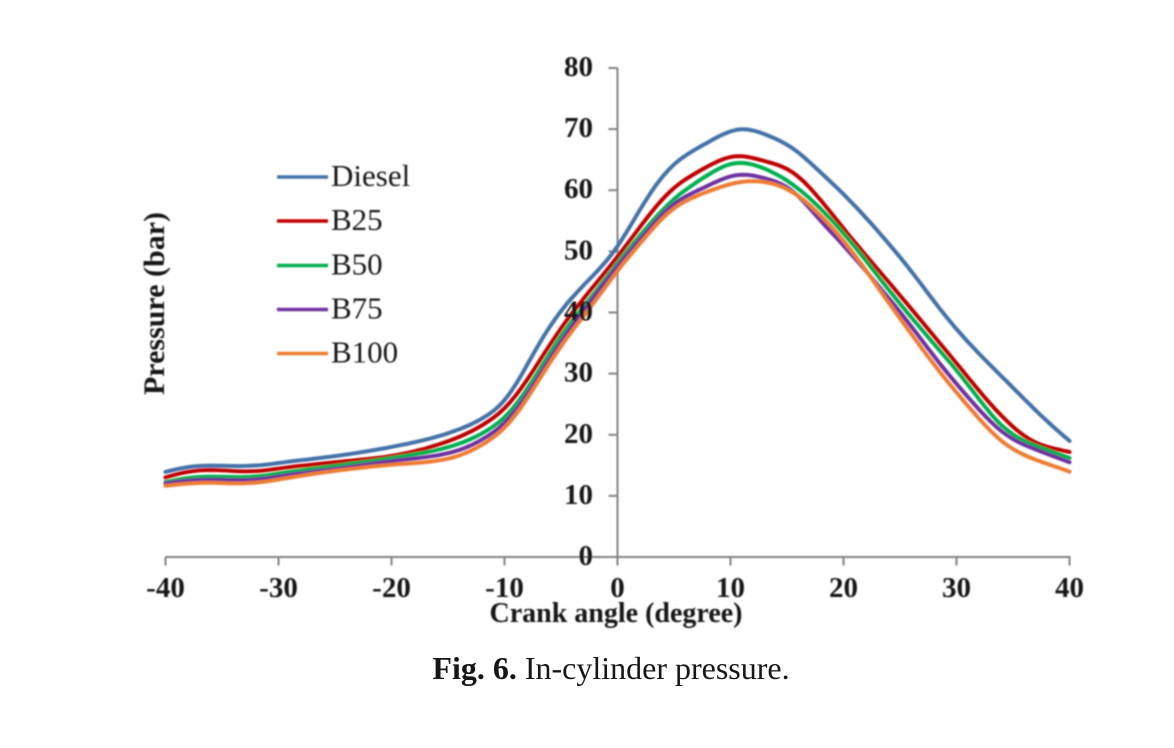  What do you see at coordinates (504, 588) in the screenshot?
I see `svg-text: -10` at bounding box center [504, 588].